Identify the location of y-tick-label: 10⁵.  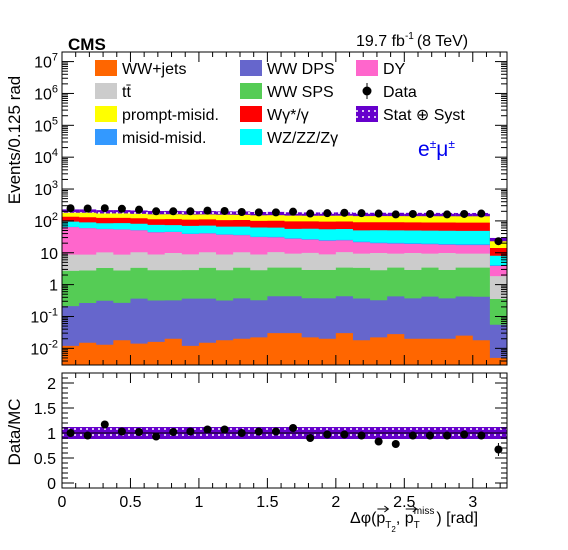
(46, 125).